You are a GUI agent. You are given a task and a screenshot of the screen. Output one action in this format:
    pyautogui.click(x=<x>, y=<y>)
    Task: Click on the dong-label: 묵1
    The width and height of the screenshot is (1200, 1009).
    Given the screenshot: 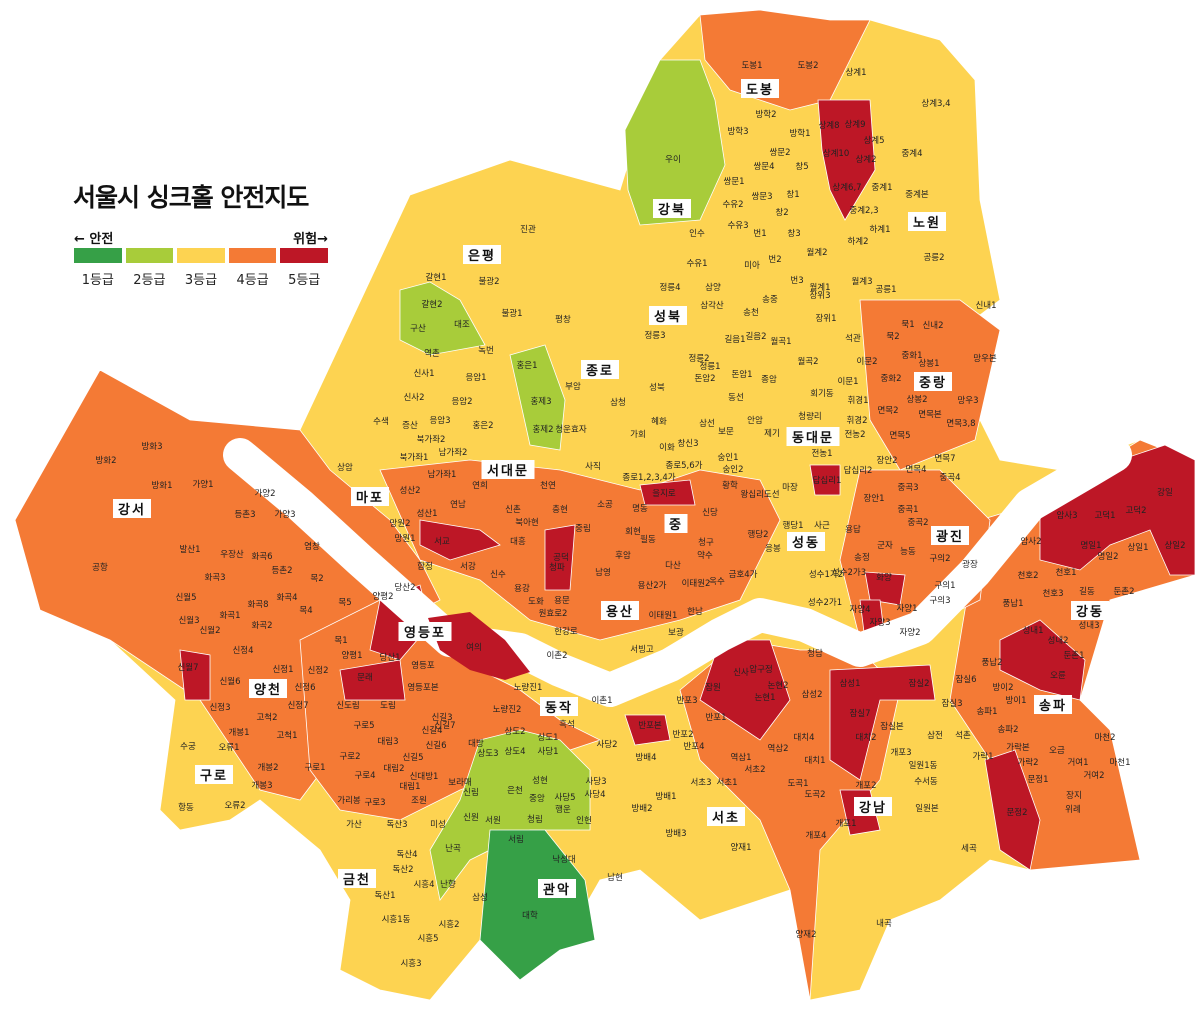 What is the action you would take?
    pyautogui.click(x=907, y=325)
    